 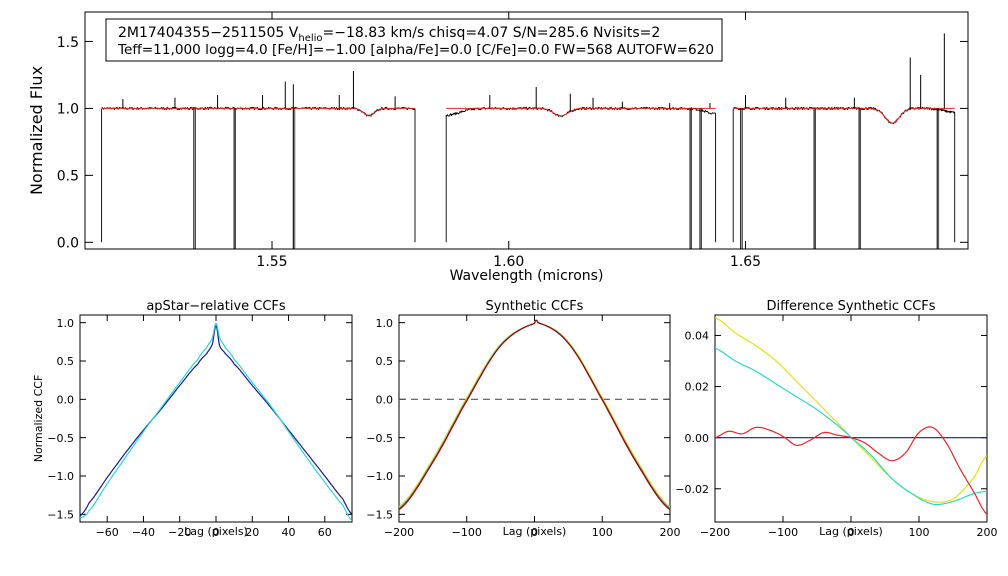 What do you see at coordinates (68, 43) in the screenshot?
I see `y-tick-label: 1.5` at bounding box center [68, 43].